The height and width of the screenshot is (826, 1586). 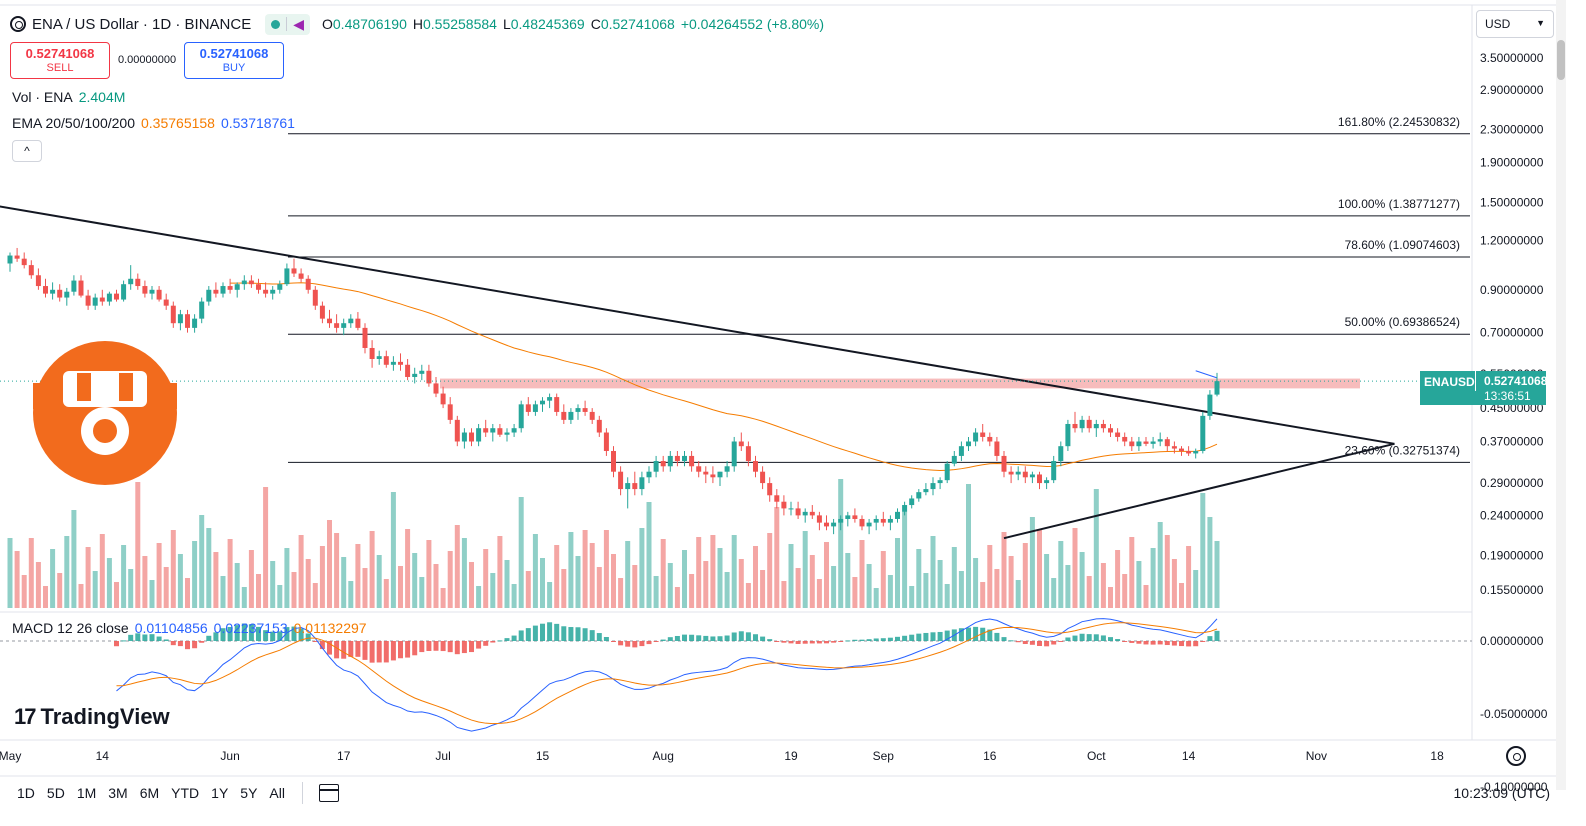 I want to click on time-tick-label: 17, so click(x=344, y=756).